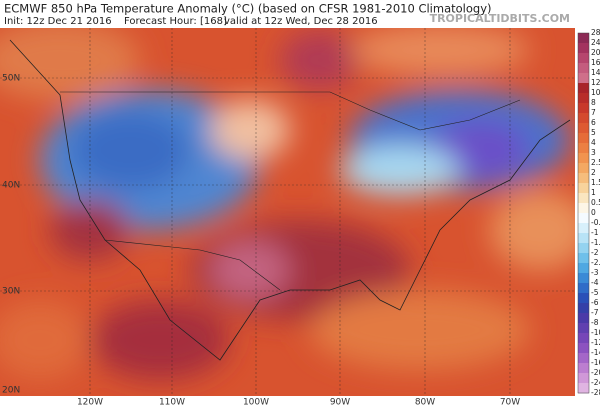 The width and height of the screenshot is (600, 408). Describe the element at coordinates (301, 21) in the screenshot. I see `valid-time: valid at 12z Wed, Dec 28 2016` at that location.